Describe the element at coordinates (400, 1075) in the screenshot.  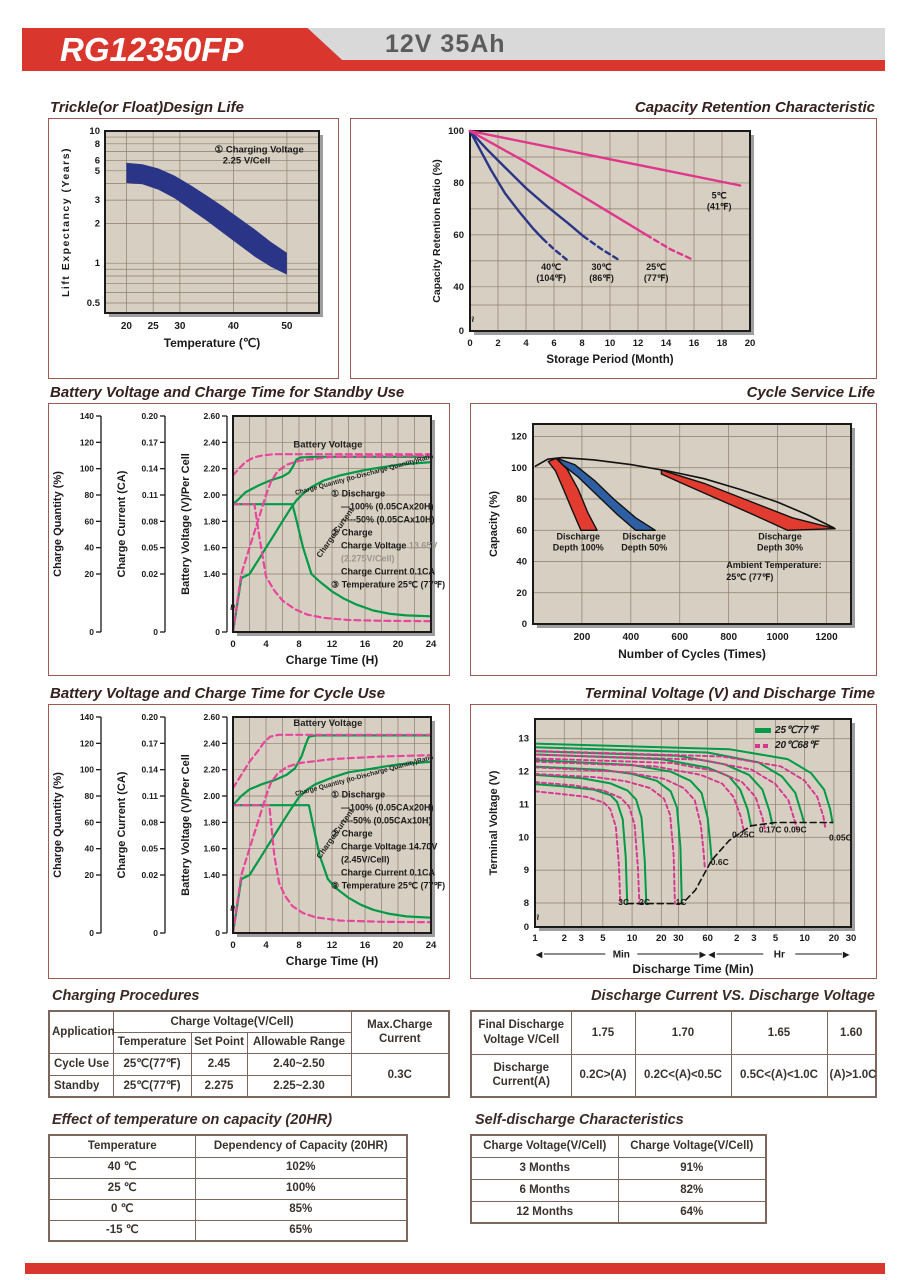
I see `charging-cell-max-current: 0.3C` at that location.